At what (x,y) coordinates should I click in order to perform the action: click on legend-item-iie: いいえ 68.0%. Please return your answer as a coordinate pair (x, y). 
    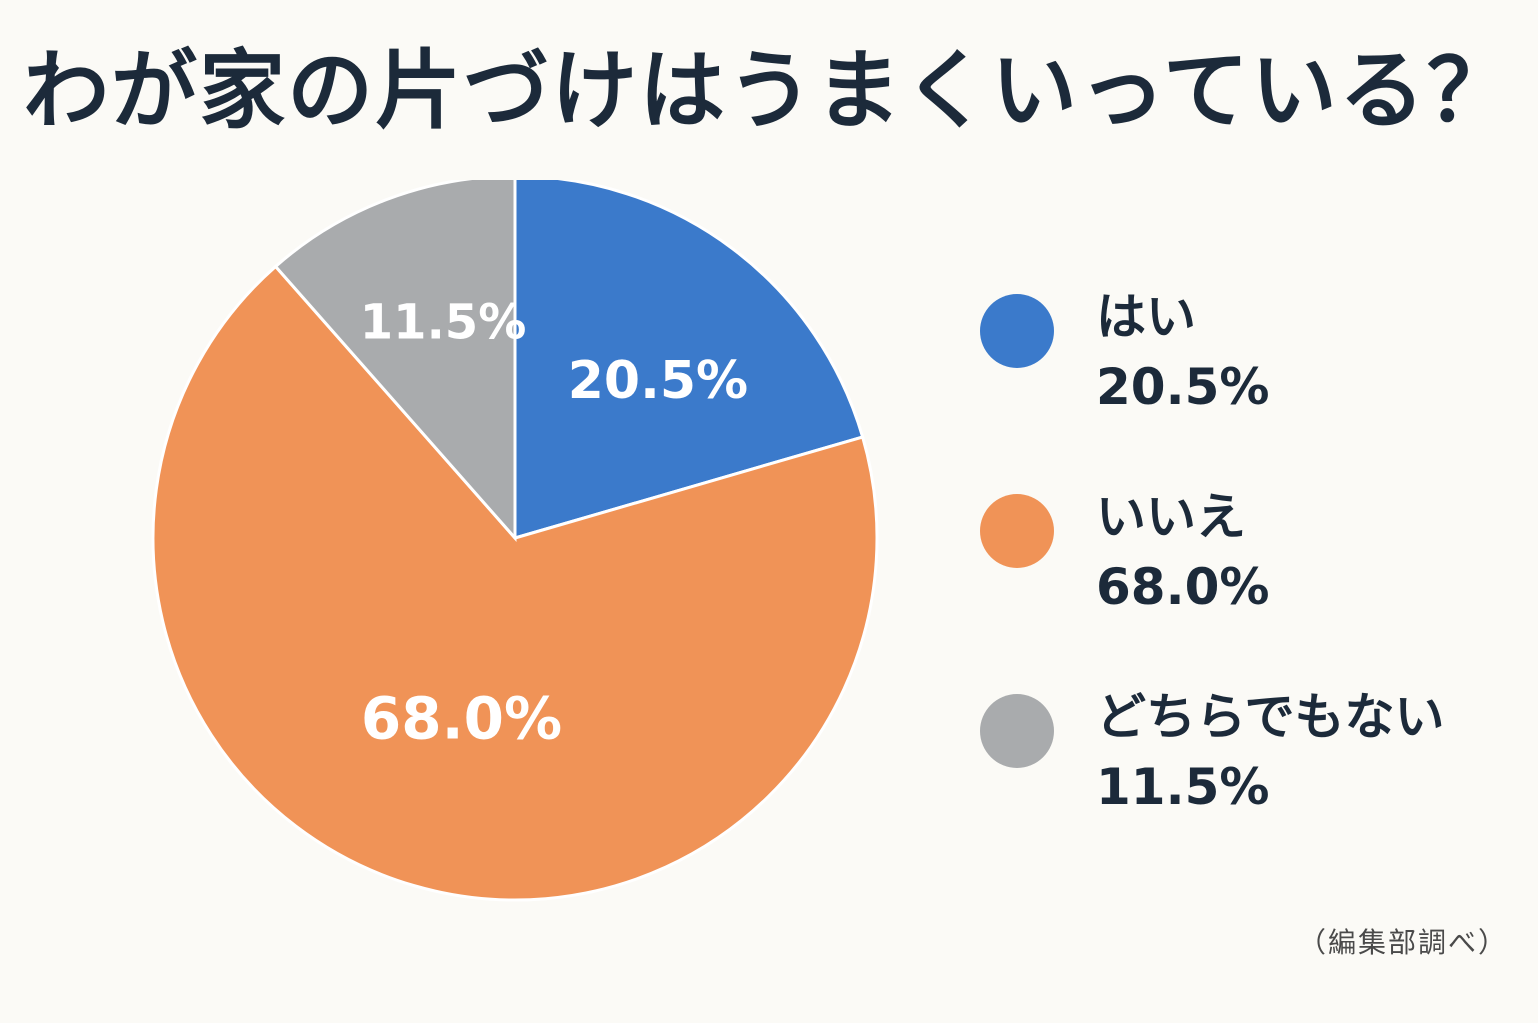
    Looking at the image, I should click on (1240, 590).